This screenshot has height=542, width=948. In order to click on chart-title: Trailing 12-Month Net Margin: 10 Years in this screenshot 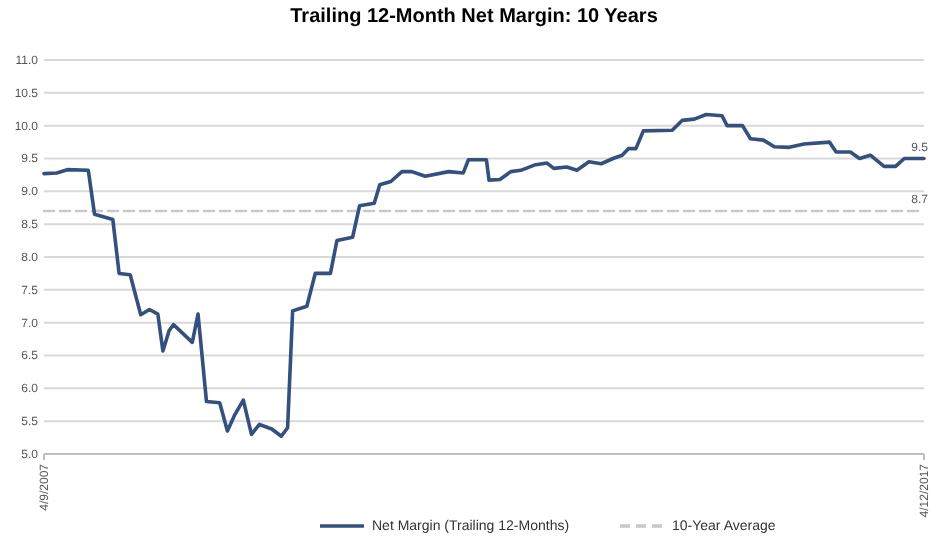, I will do `click(474, 17)`.